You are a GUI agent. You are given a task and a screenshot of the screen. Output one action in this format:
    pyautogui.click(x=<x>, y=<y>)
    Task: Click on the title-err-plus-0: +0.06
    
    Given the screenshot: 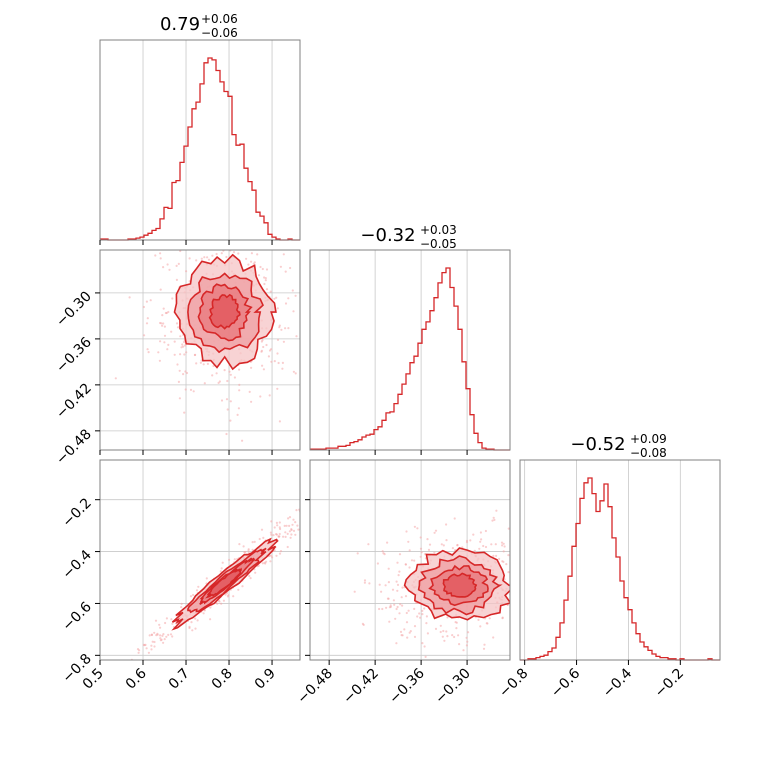 What is the action you would take?
    pyautogui.click(x=219, y=19)
    